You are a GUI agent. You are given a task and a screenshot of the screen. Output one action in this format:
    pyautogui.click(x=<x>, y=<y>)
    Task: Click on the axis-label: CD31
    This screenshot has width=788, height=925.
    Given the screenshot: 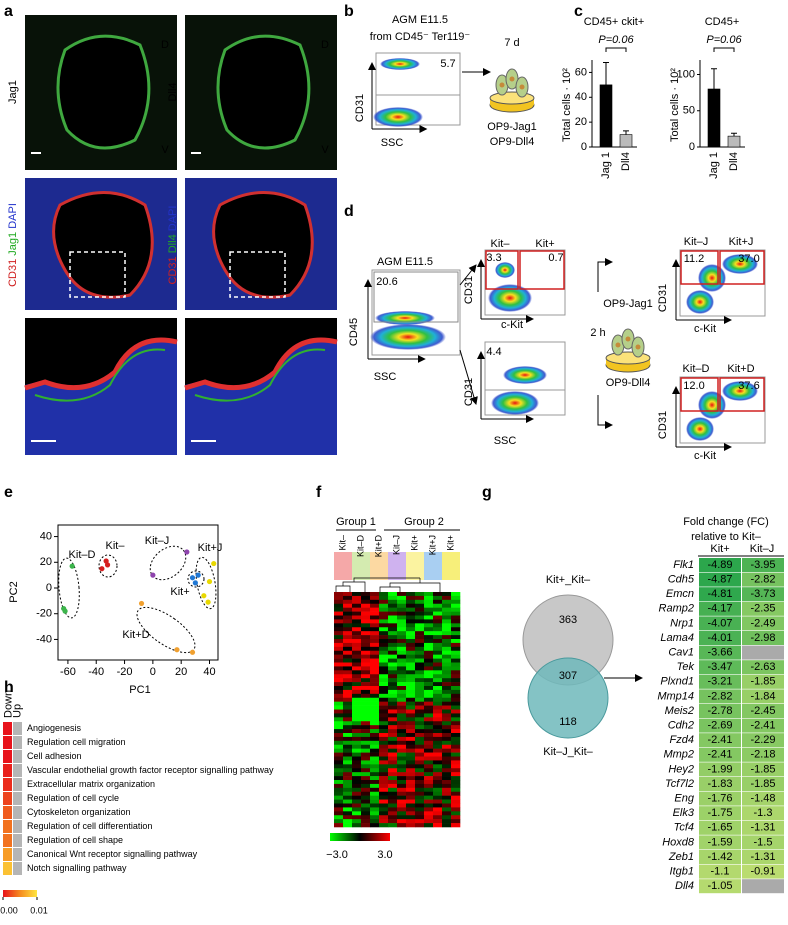 What is the action you would take?
    pyautogui.click(x=663, y=298)
    